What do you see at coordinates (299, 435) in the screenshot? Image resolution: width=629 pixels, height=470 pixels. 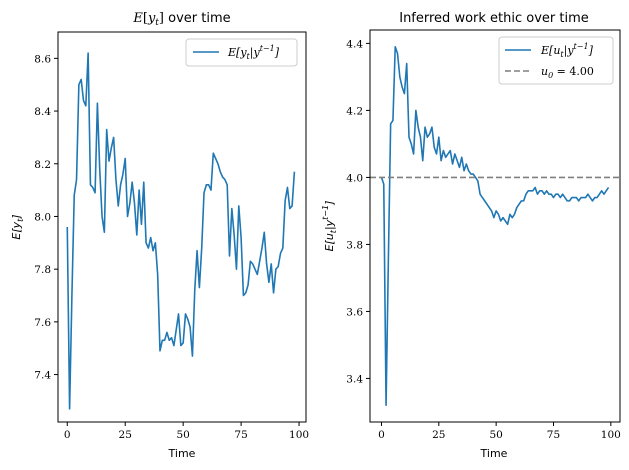 I see `left-x-tick-label: 100` at bounding box center [299, 435].